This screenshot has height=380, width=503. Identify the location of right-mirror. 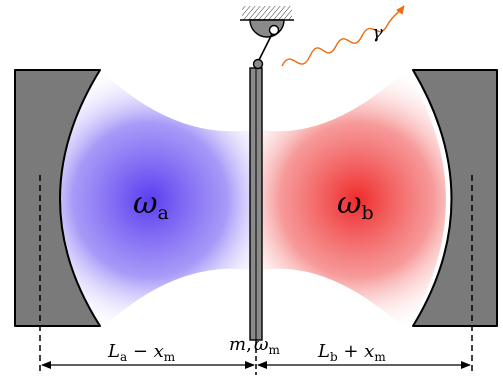
(455, 198).